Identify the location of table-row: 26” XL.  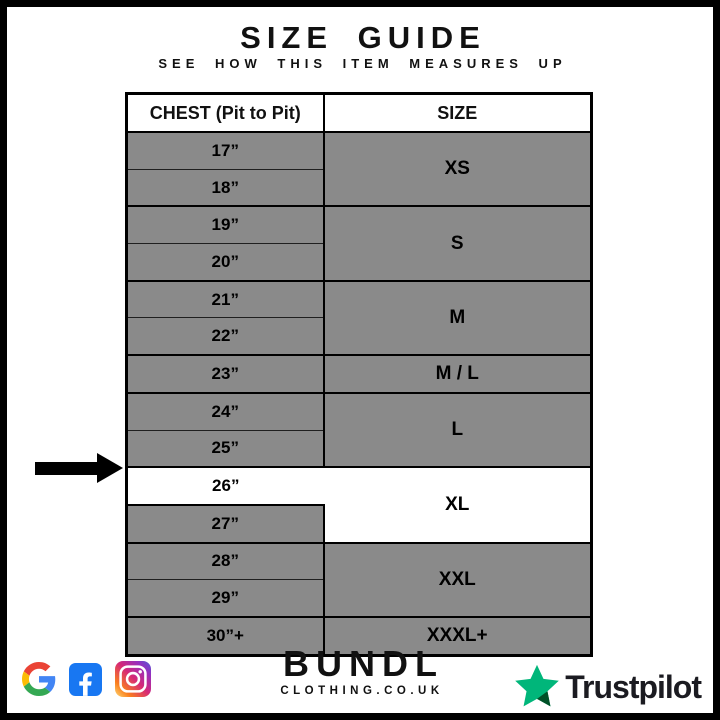
(359, 505).